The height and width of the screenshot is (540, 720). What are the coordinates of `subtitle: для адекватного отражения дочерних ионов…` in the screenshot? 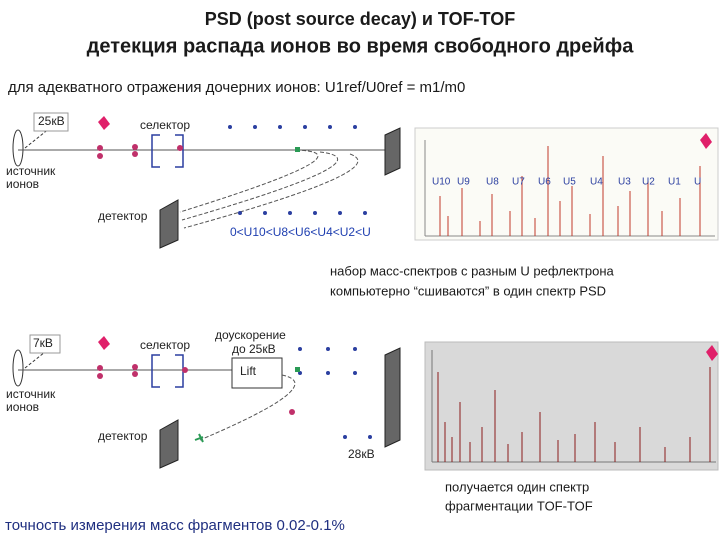 It's located at (236, 87).